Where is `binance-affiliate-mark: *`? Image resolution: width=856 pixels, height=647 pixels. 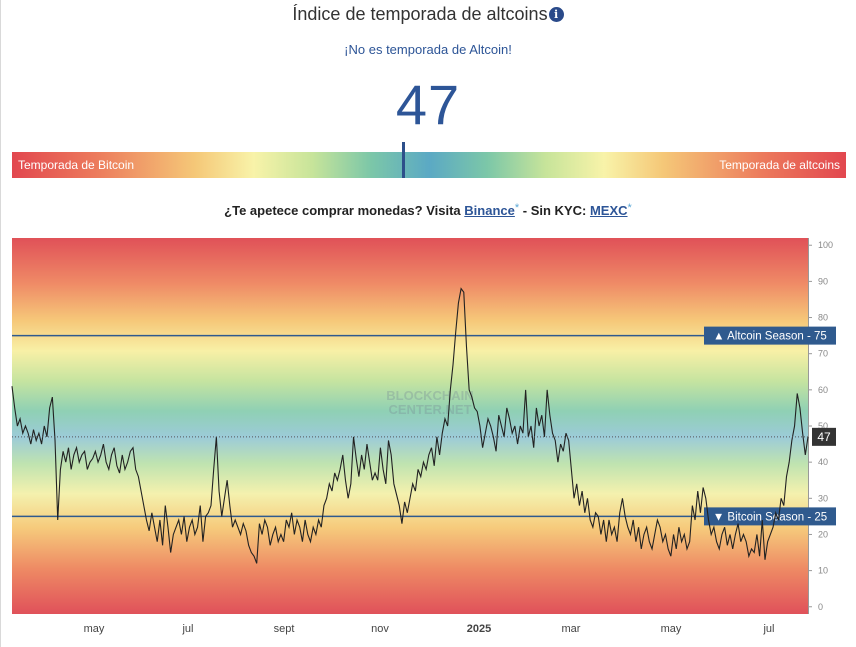 binance-affiliate-mark: * is located at coordinates (517, 208).